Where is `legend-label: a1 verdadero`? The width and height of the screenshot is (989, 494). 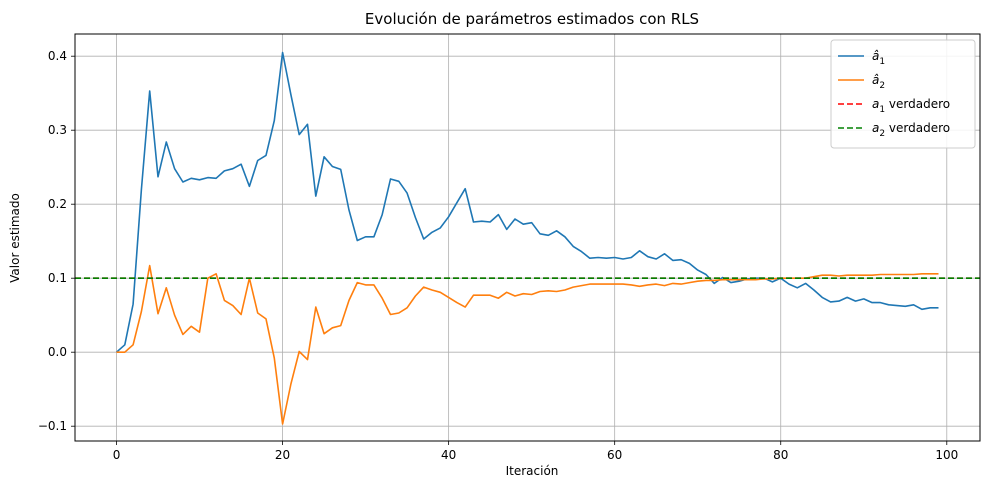
legend-label: a1 verdadero is located at coordinates (911, 106).